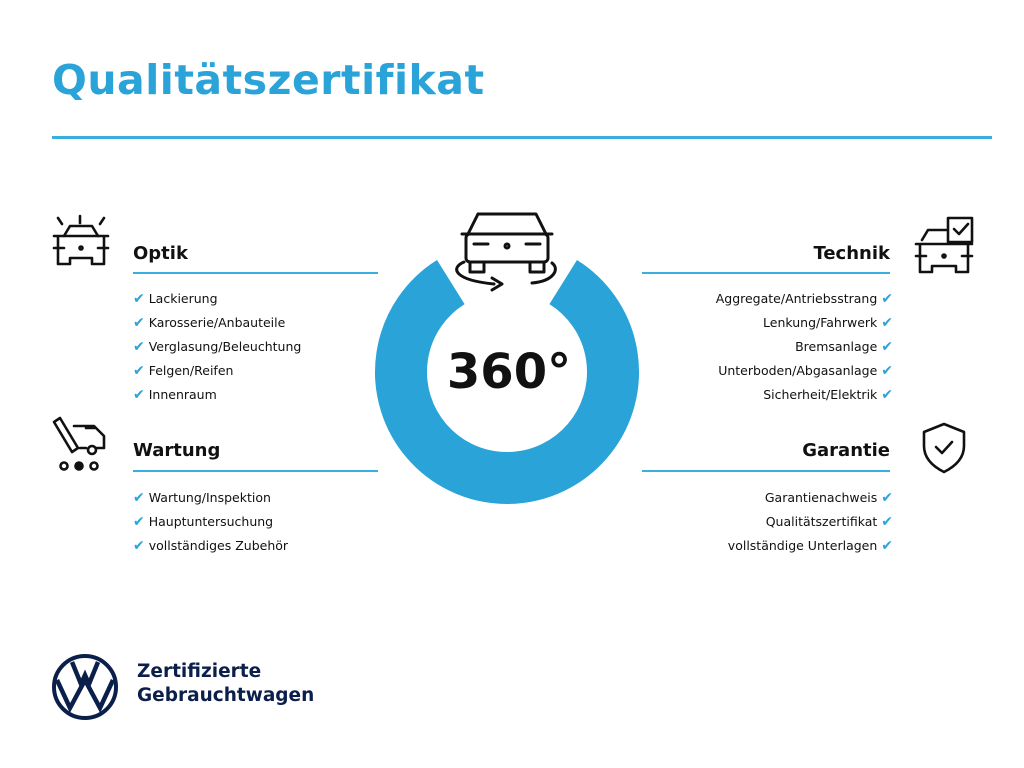 The image size is (1024, 768). I want to click on list-item: ✔ Innenraum, so click(175, 395).